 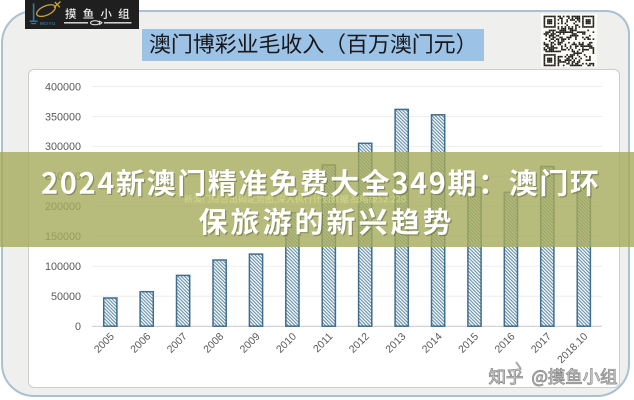 I want to click on svg-text: 2015, so click(x=468, y=343).